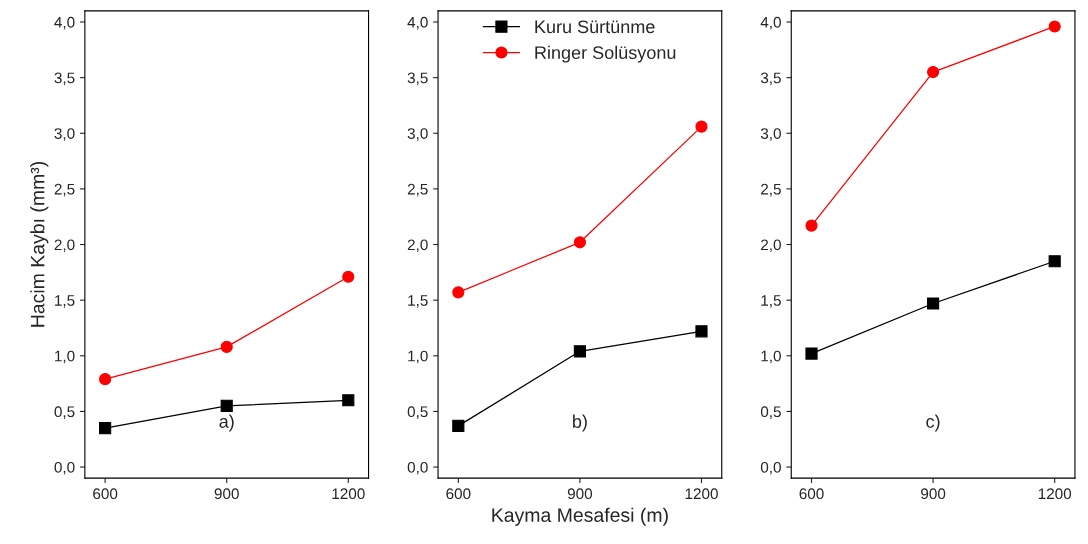  I want to click on annotation: a), so click(226, 423).